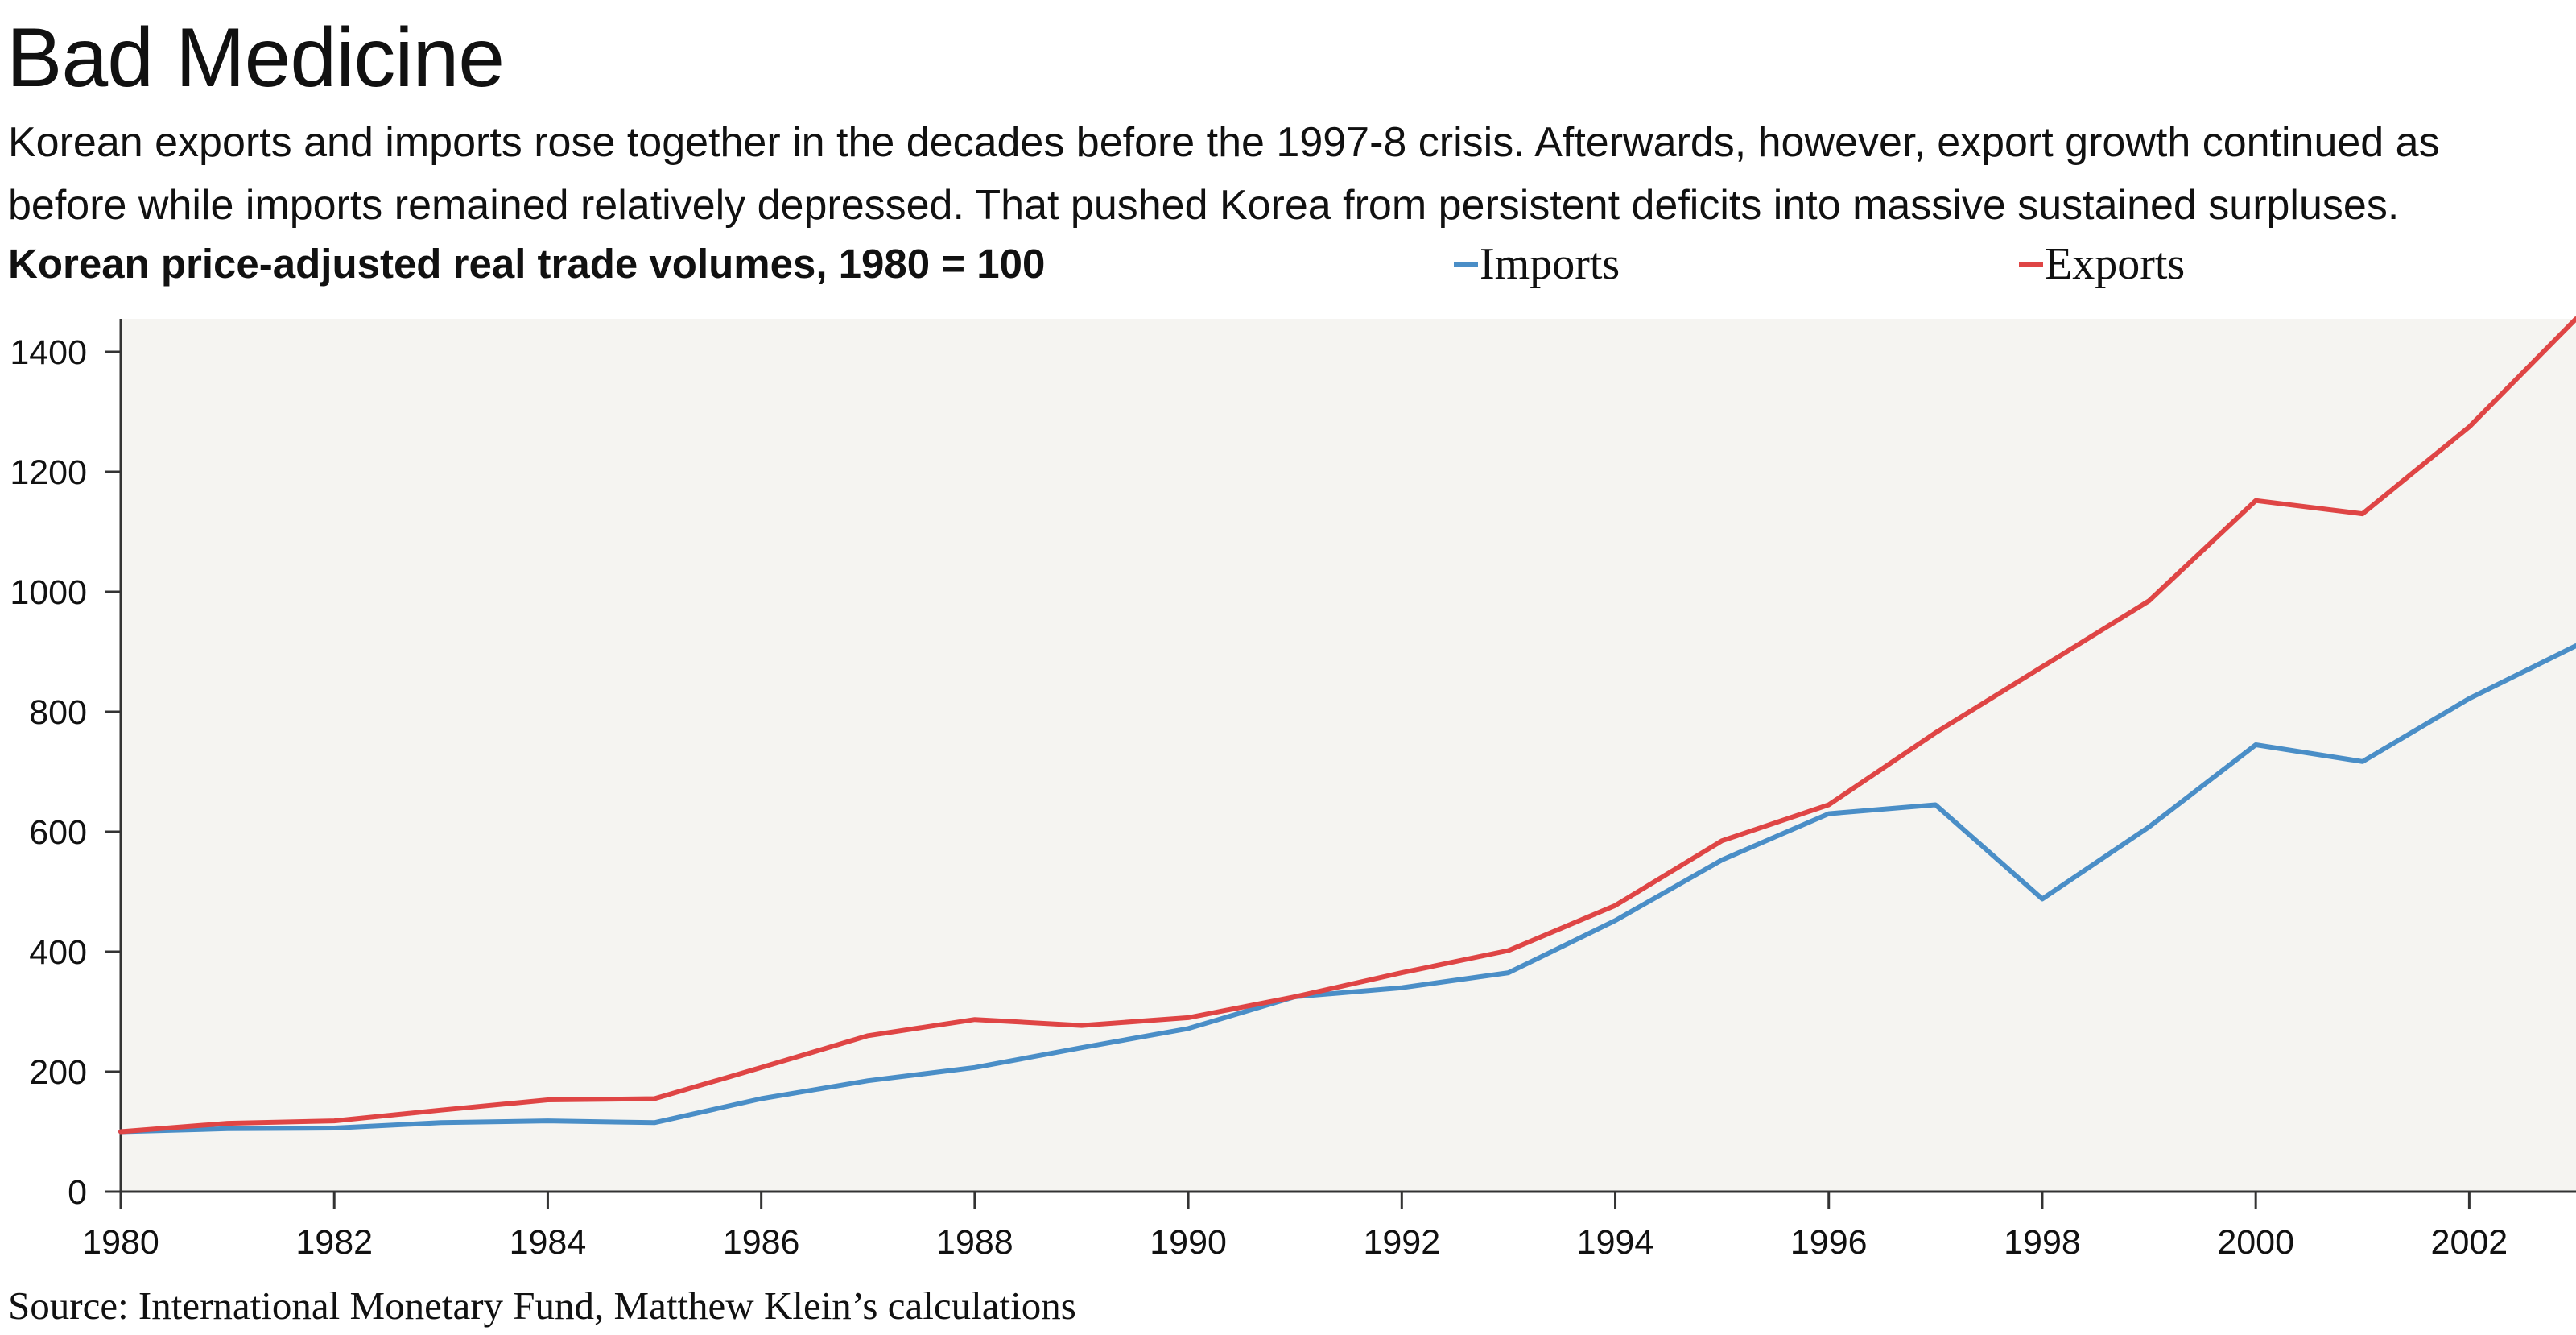 The width and height of the screenshot is (2576, 1335). I want to click on y-tick-label: 600, so click(58, 832).